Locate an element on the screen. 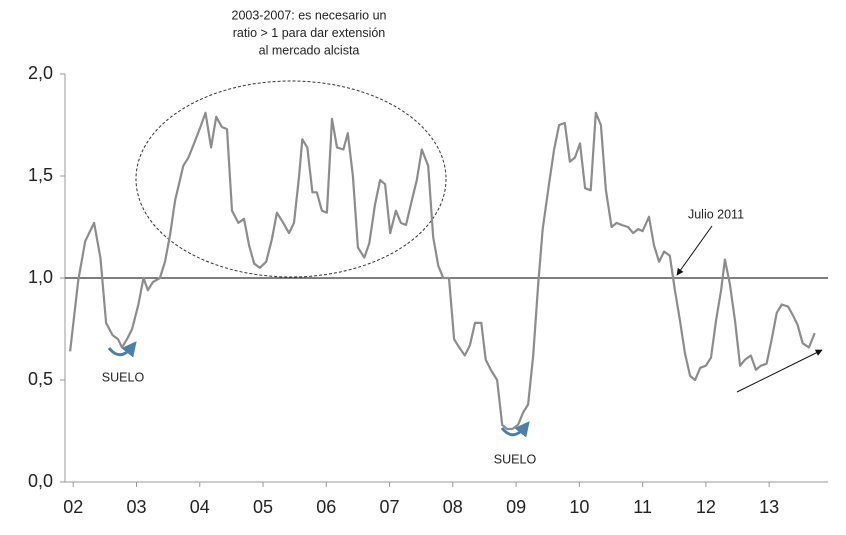 This screenshot has height=535, width=846. y-tick-label: 1,0 is located at coordinates (40, 277).